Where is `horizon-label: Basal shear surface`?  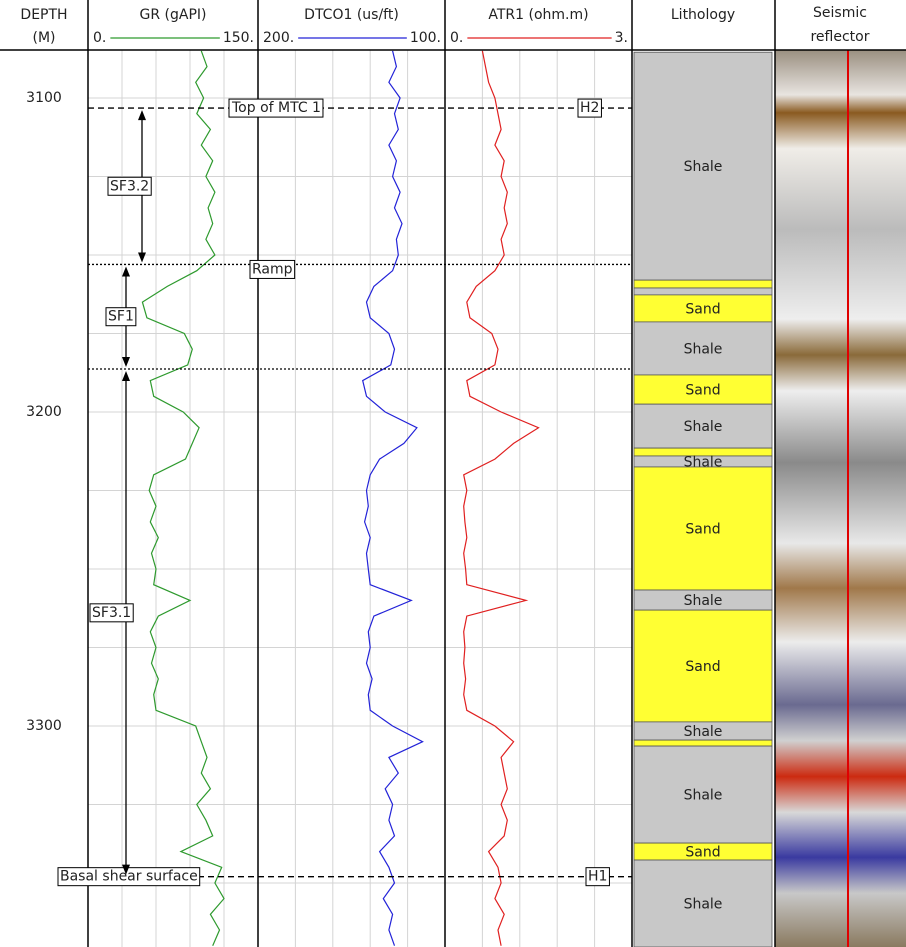
horizon-label: Basal shear surface is located at coordinates (129, 877).